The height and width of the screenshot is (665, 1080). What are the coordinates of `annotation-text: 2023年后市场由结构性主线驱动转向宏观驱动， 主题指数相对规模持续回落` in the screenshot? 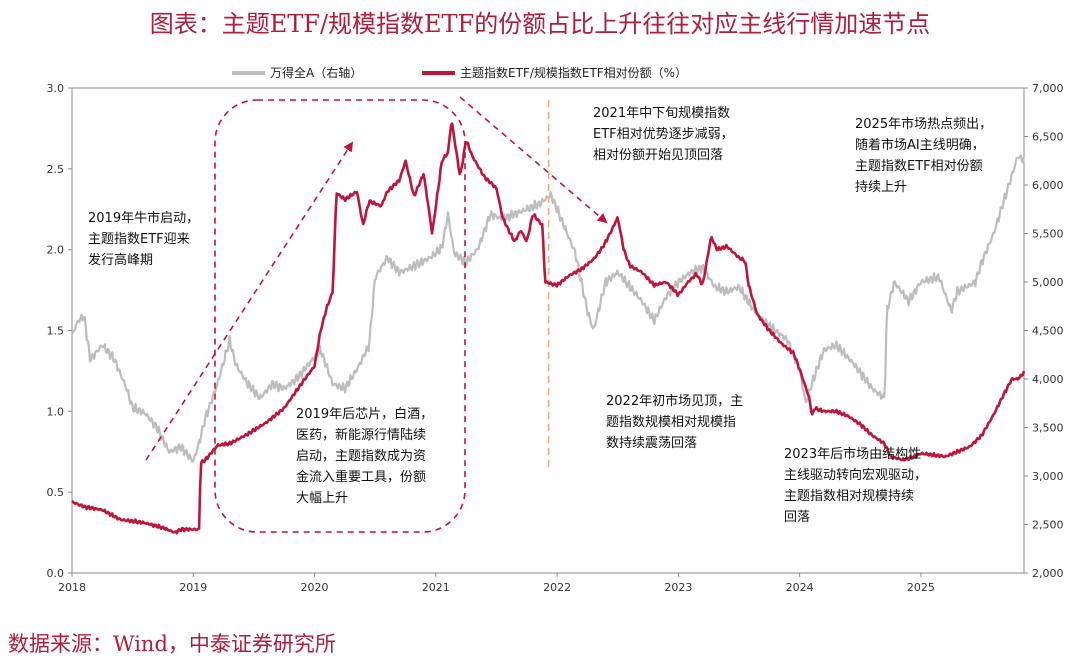 It's located at (855, 485).